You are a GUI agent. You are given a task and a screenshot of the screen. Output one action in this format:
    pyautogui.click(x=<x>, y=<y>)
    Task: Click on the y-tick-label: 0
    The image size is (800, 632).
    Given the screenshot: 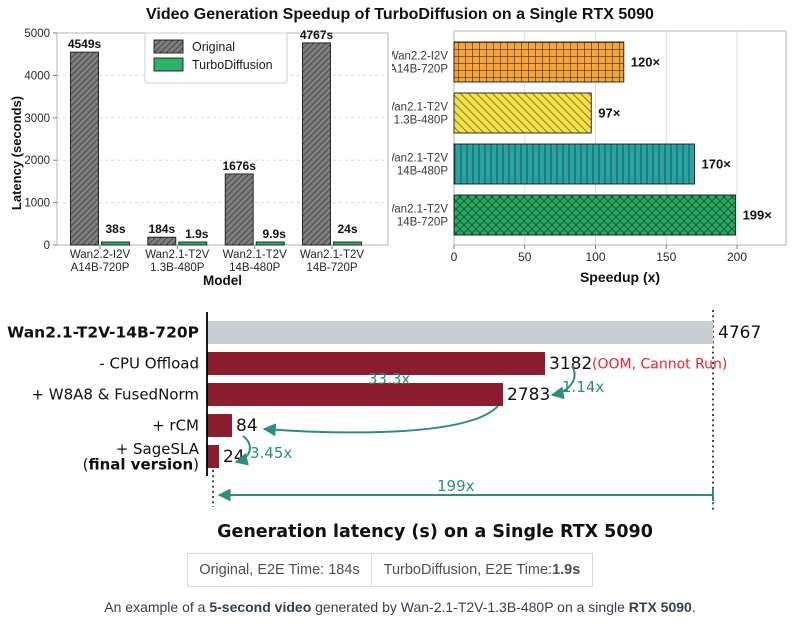 What is the action you would take?
    pyautogui.click(x=47, y=246)
    